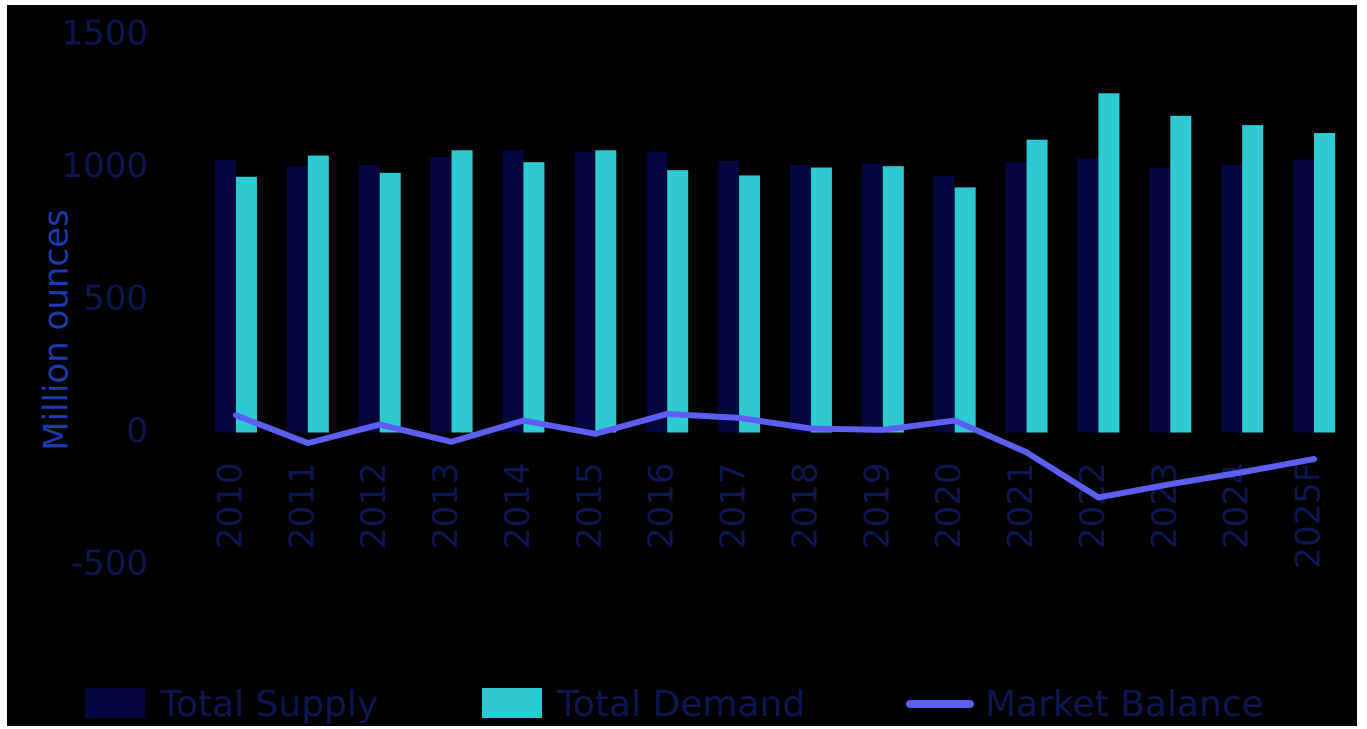 The image size is (1367, 729). What do you see at coordinates (734, 506) in the screenshot?
I see `x-tick-label: 2017` at bounding box center [734, 506].